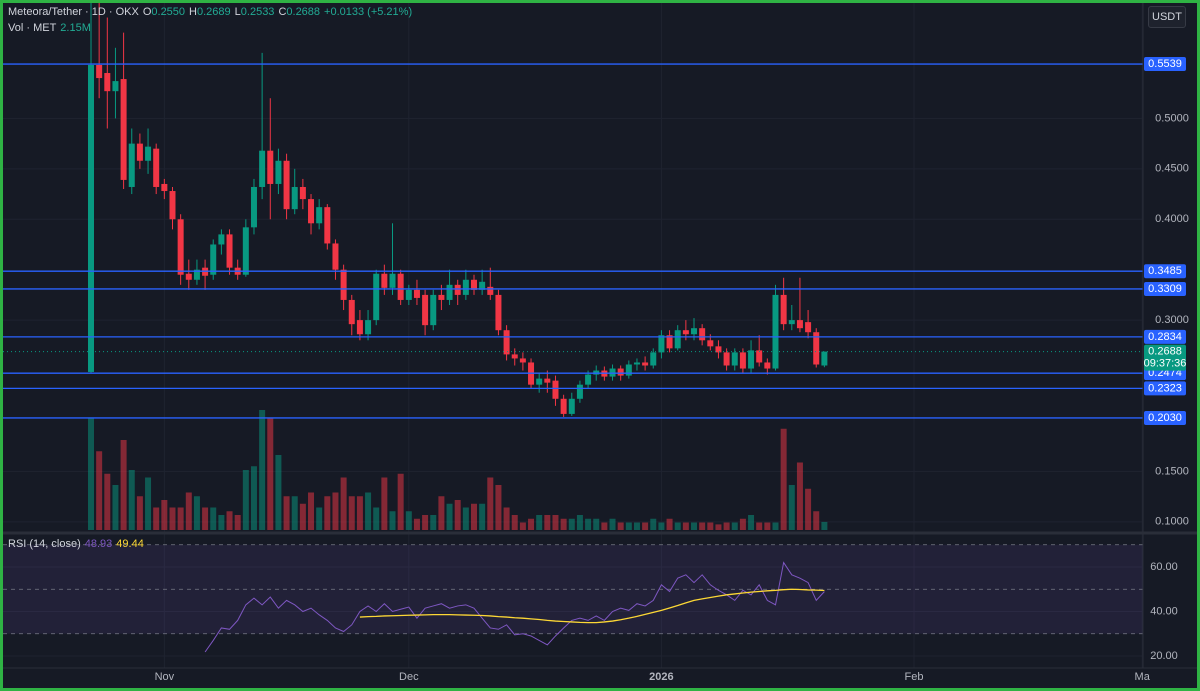 This screenshot has height=691, width=1200. Describe the element at coordinates (1167, 17) in the screenshot. I see `currency-button: USDT` at that location.